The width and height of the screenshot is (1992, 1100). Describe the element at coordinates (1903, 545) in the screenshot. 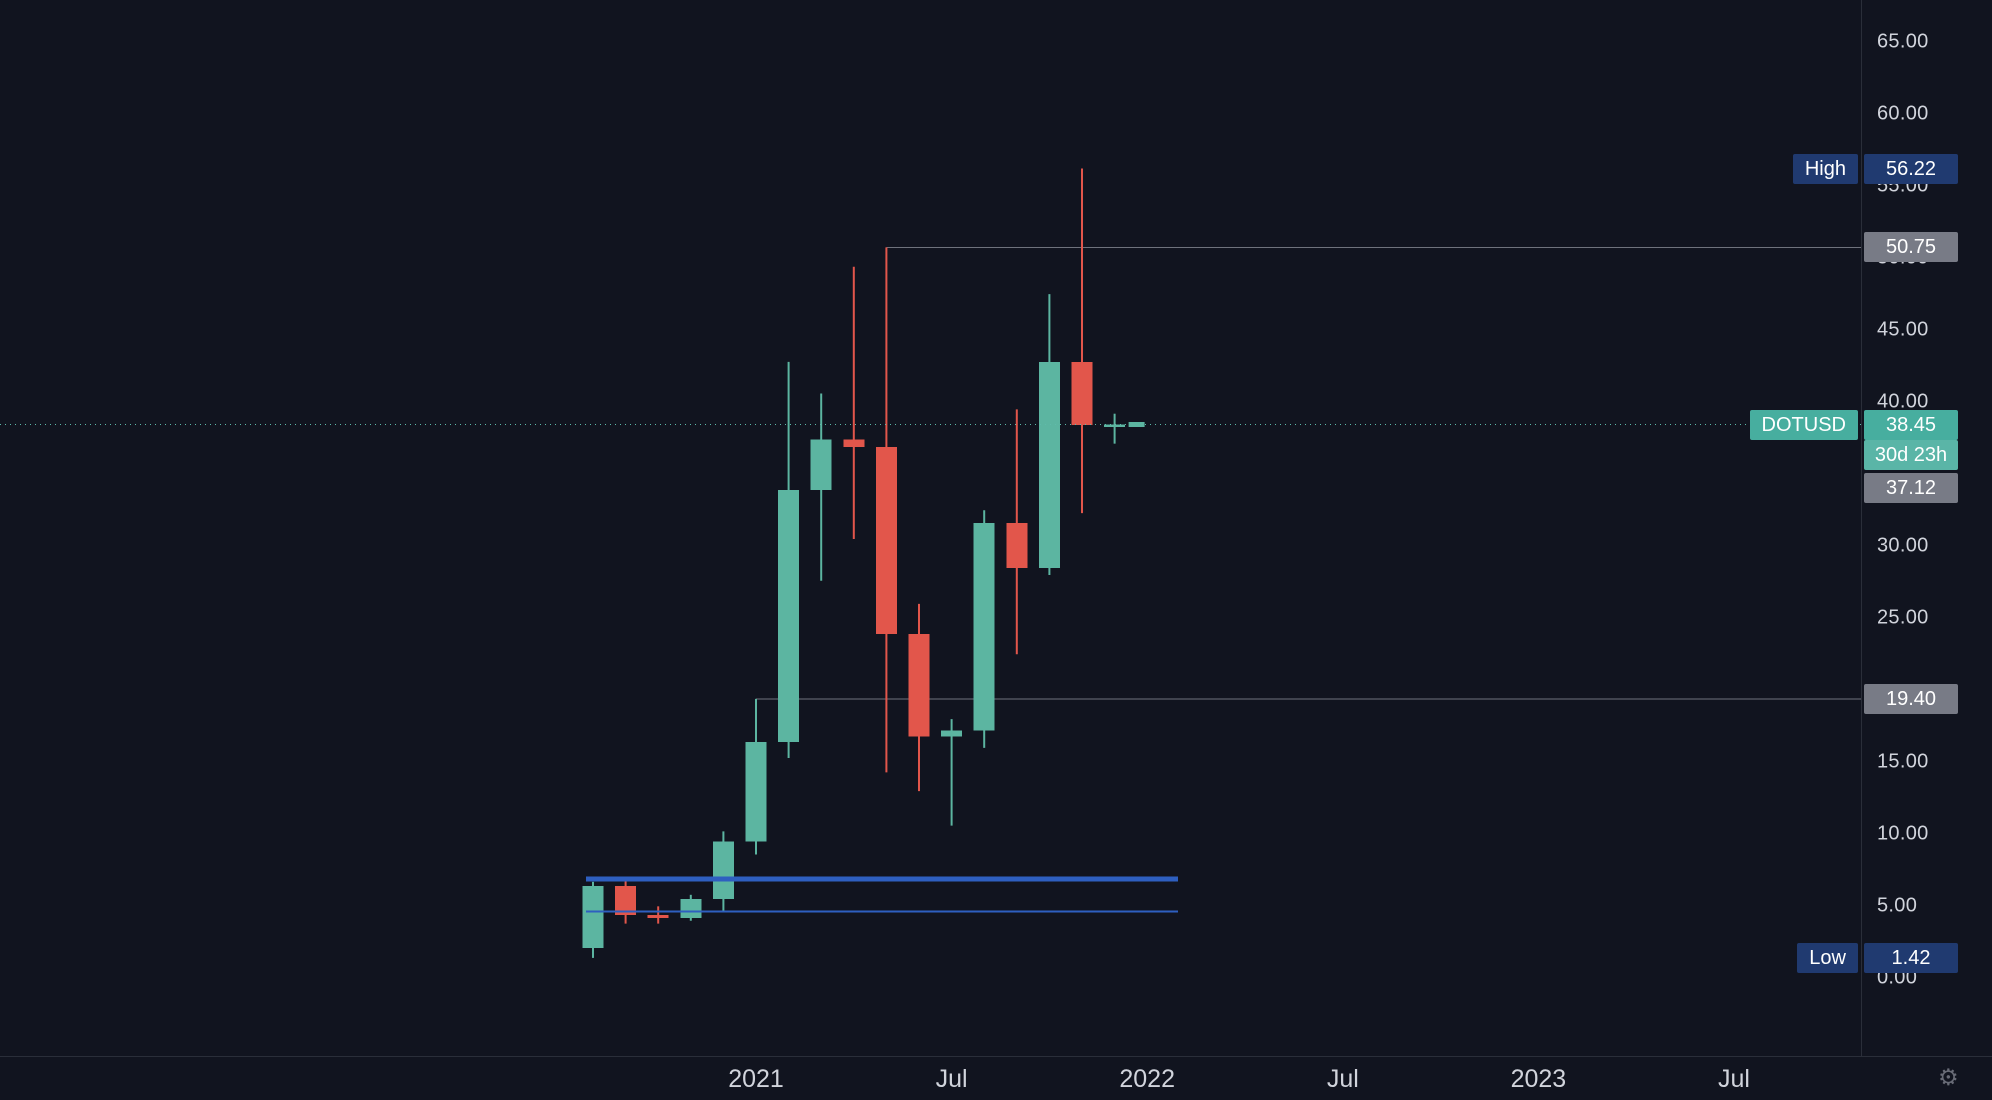

I see `price-tick: 30.00` at that location.